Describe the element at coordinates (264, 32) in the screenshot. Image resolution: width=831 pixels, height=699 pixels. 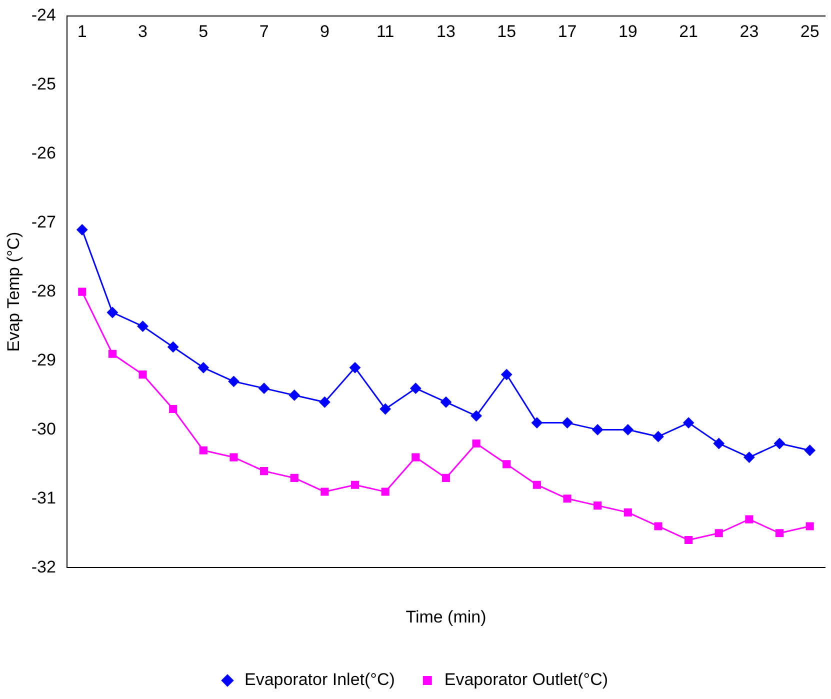
I see `x-tick-label: 7` at that location.